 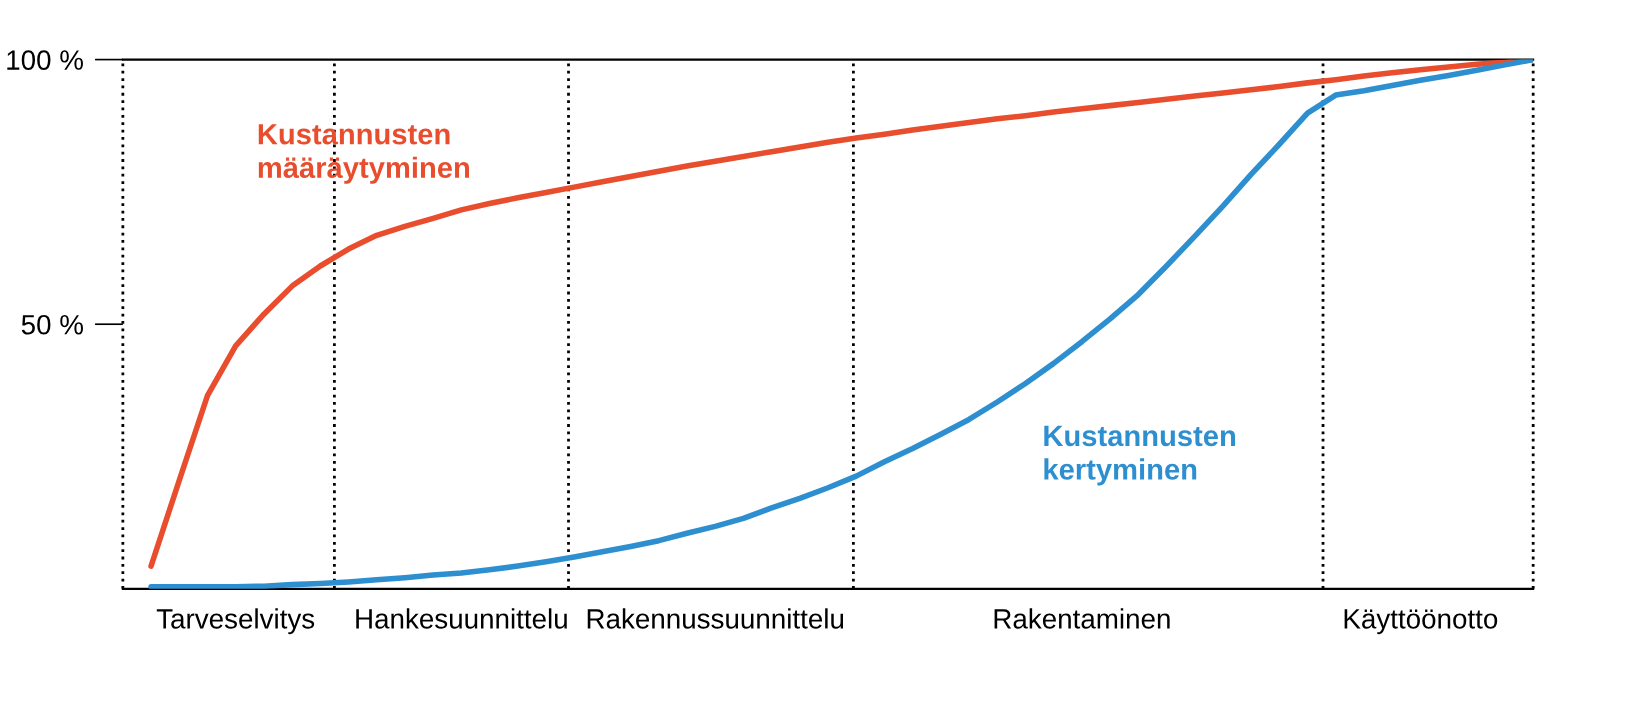 I want to click on x-tick-label: Hankesuunnittelu, so click(x=461, y=618).